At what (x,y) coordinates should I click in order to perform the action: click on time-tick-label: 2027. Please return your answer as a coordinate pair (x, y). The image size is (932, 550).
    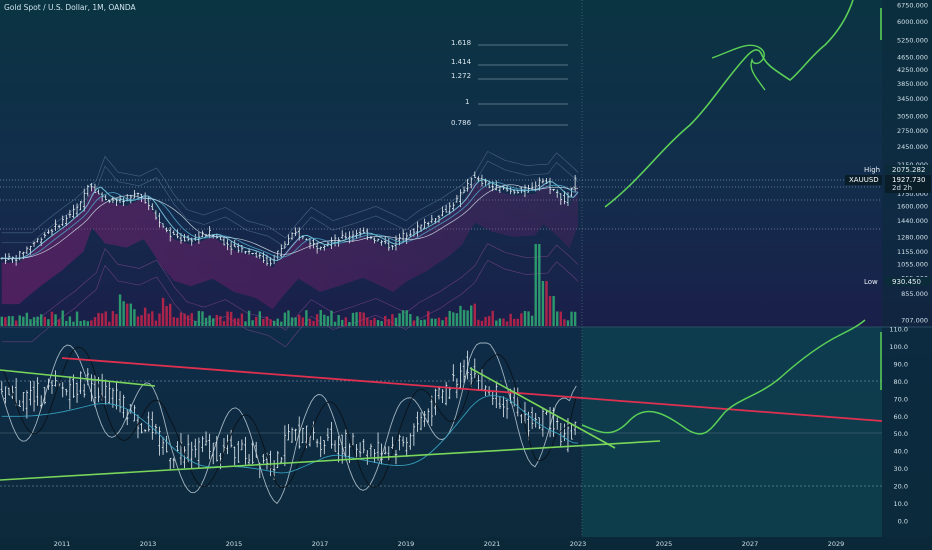
    Looking at the image, I should click on (750, 544).